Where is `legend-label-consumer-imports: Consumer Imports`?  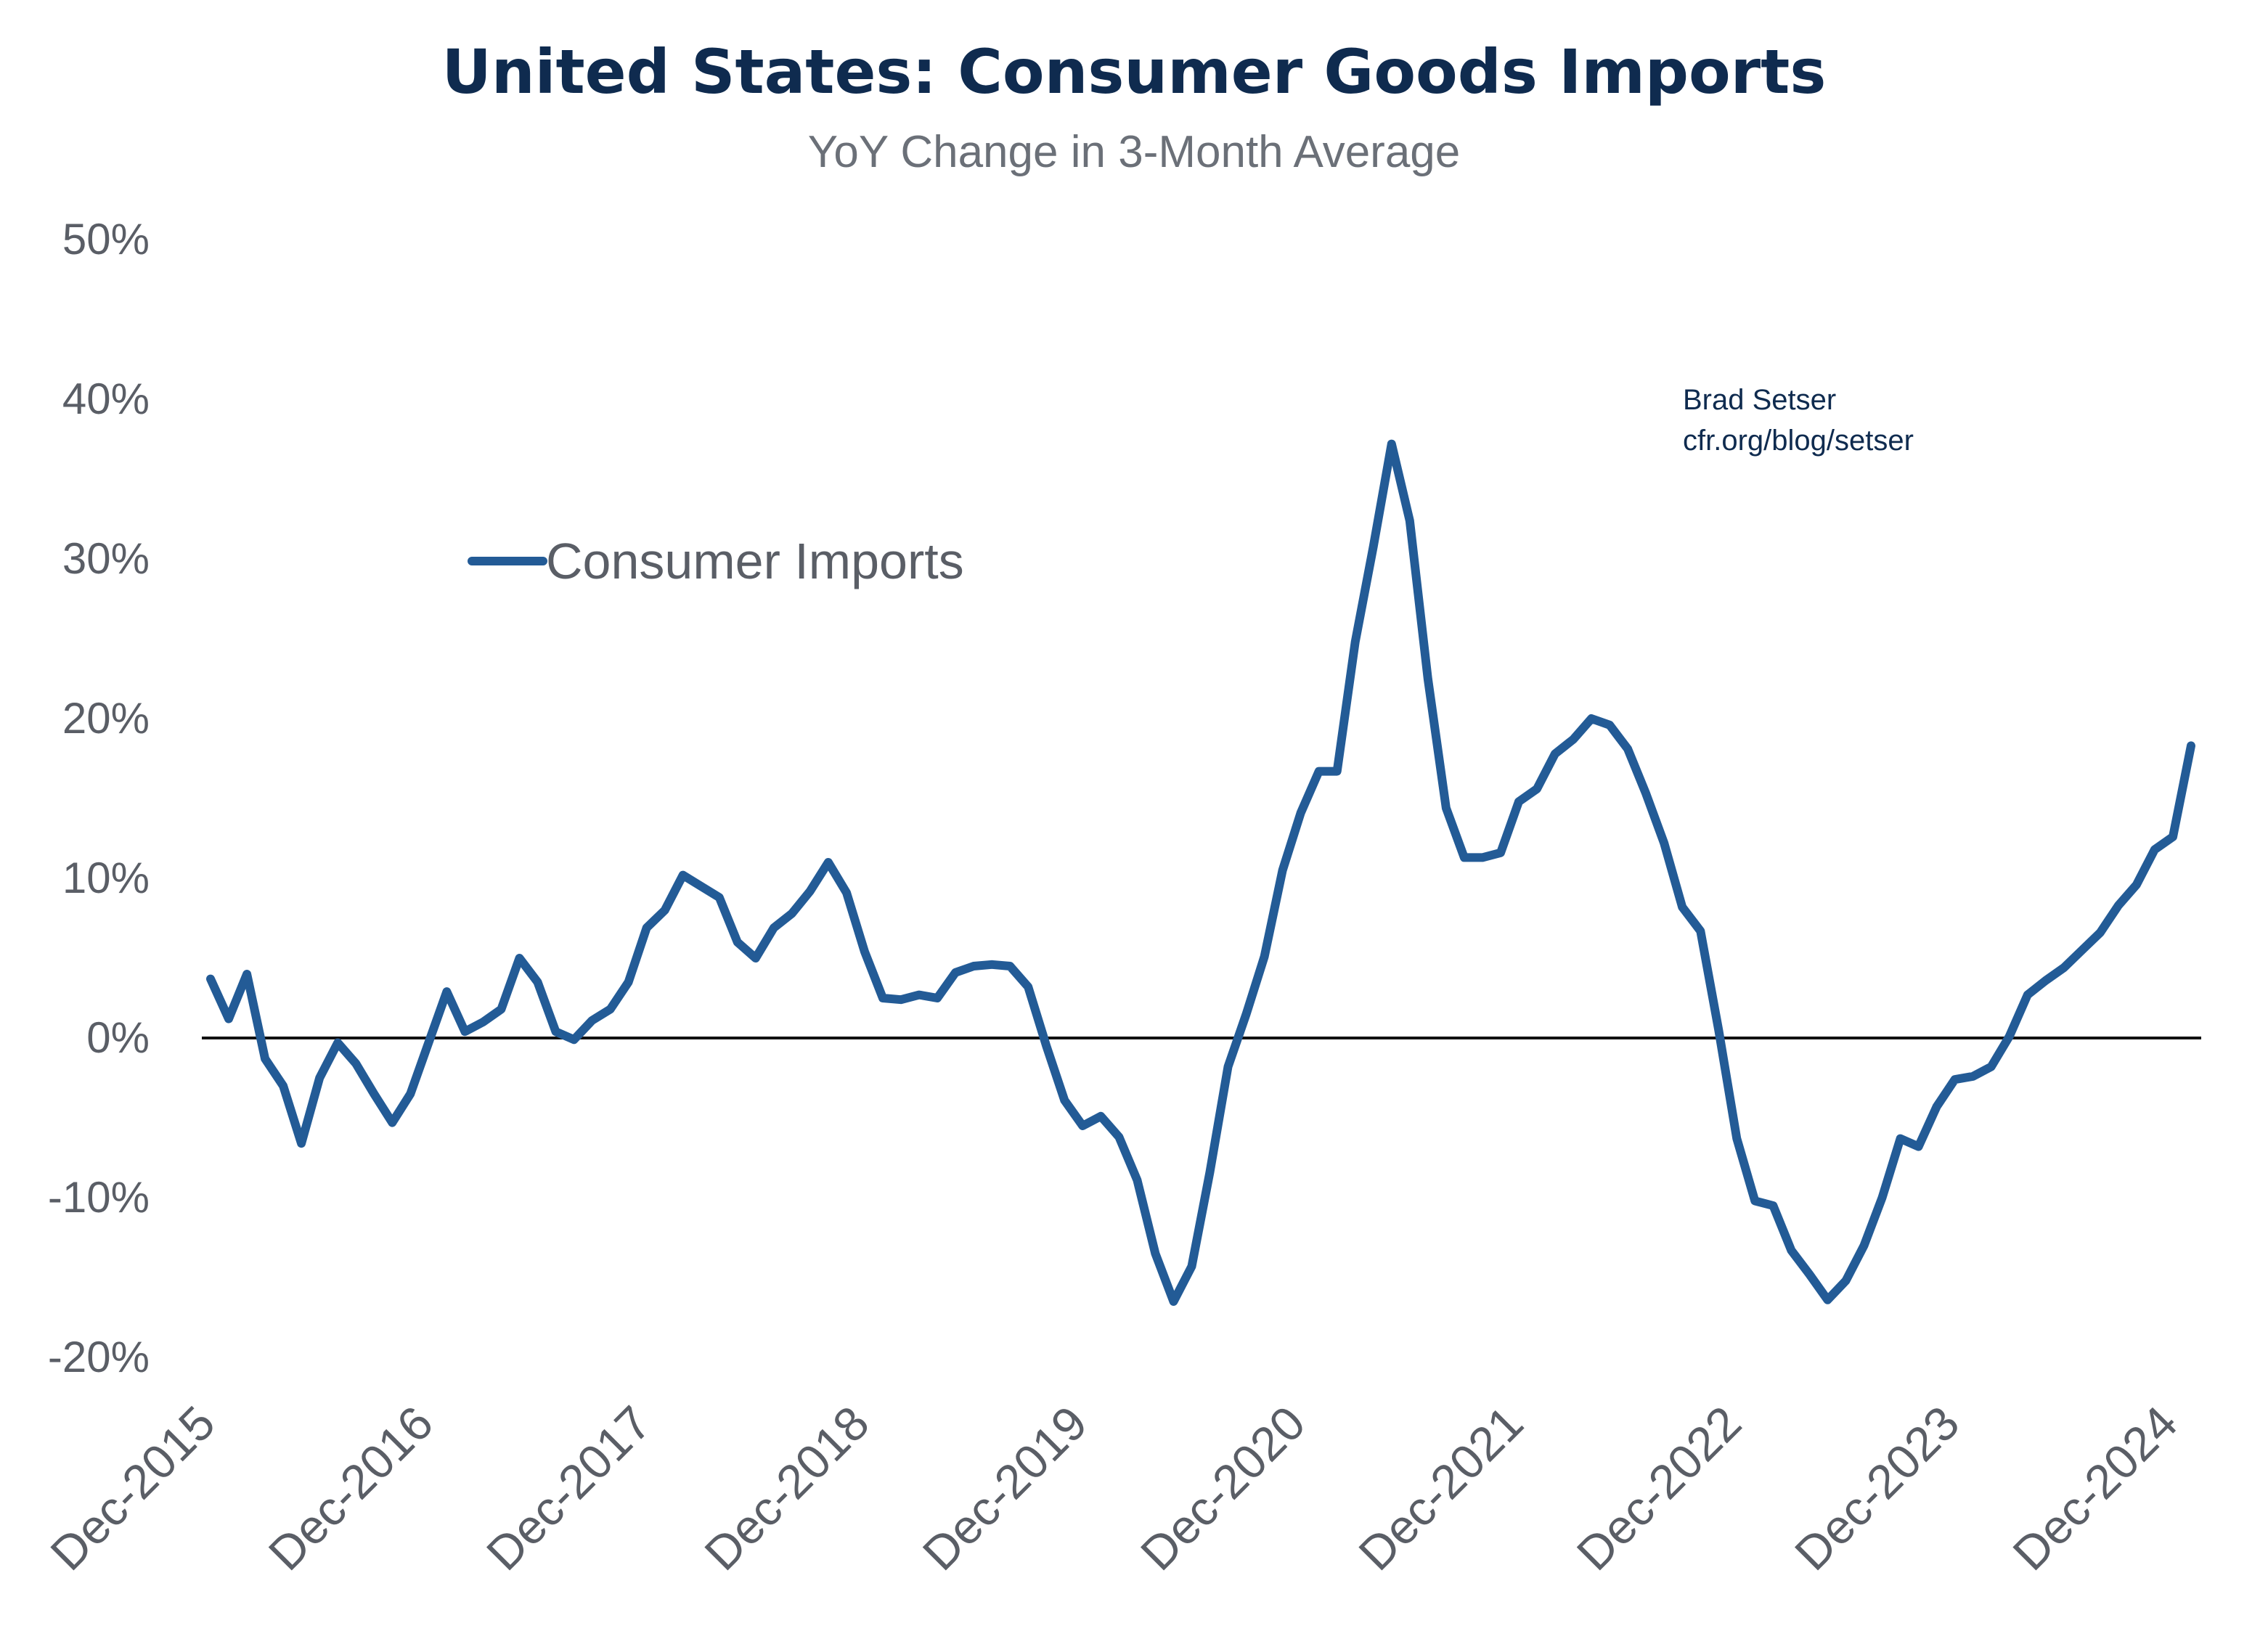
legend-label-consumer-imports: Consumer Imports is located at coordinates (755, 561).